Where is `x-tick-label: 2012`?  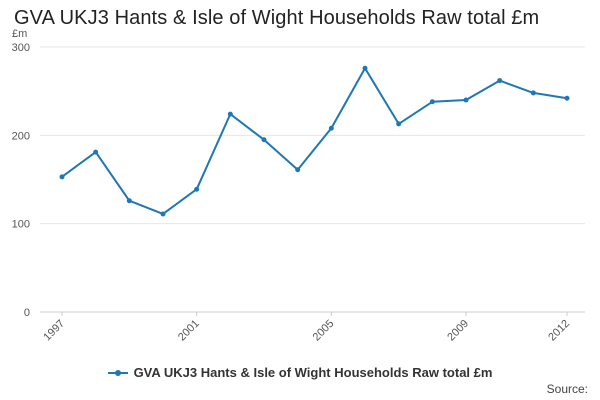
x-tick-label: 2012 is located at coordinates (559, 331).